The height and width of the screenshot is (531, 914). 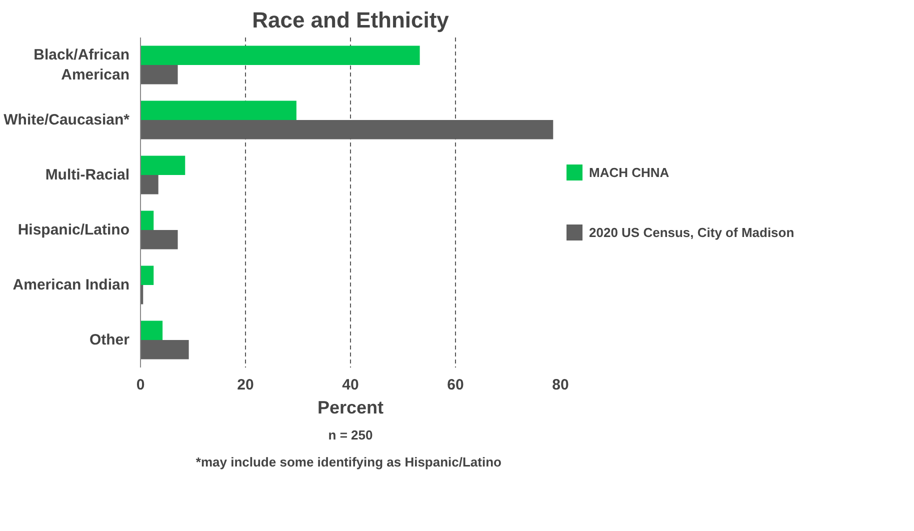 What do you see at coordinates (455, 385) in the screenshot?
I see `x-tick-label: 60` at bounding box center [455, 385].